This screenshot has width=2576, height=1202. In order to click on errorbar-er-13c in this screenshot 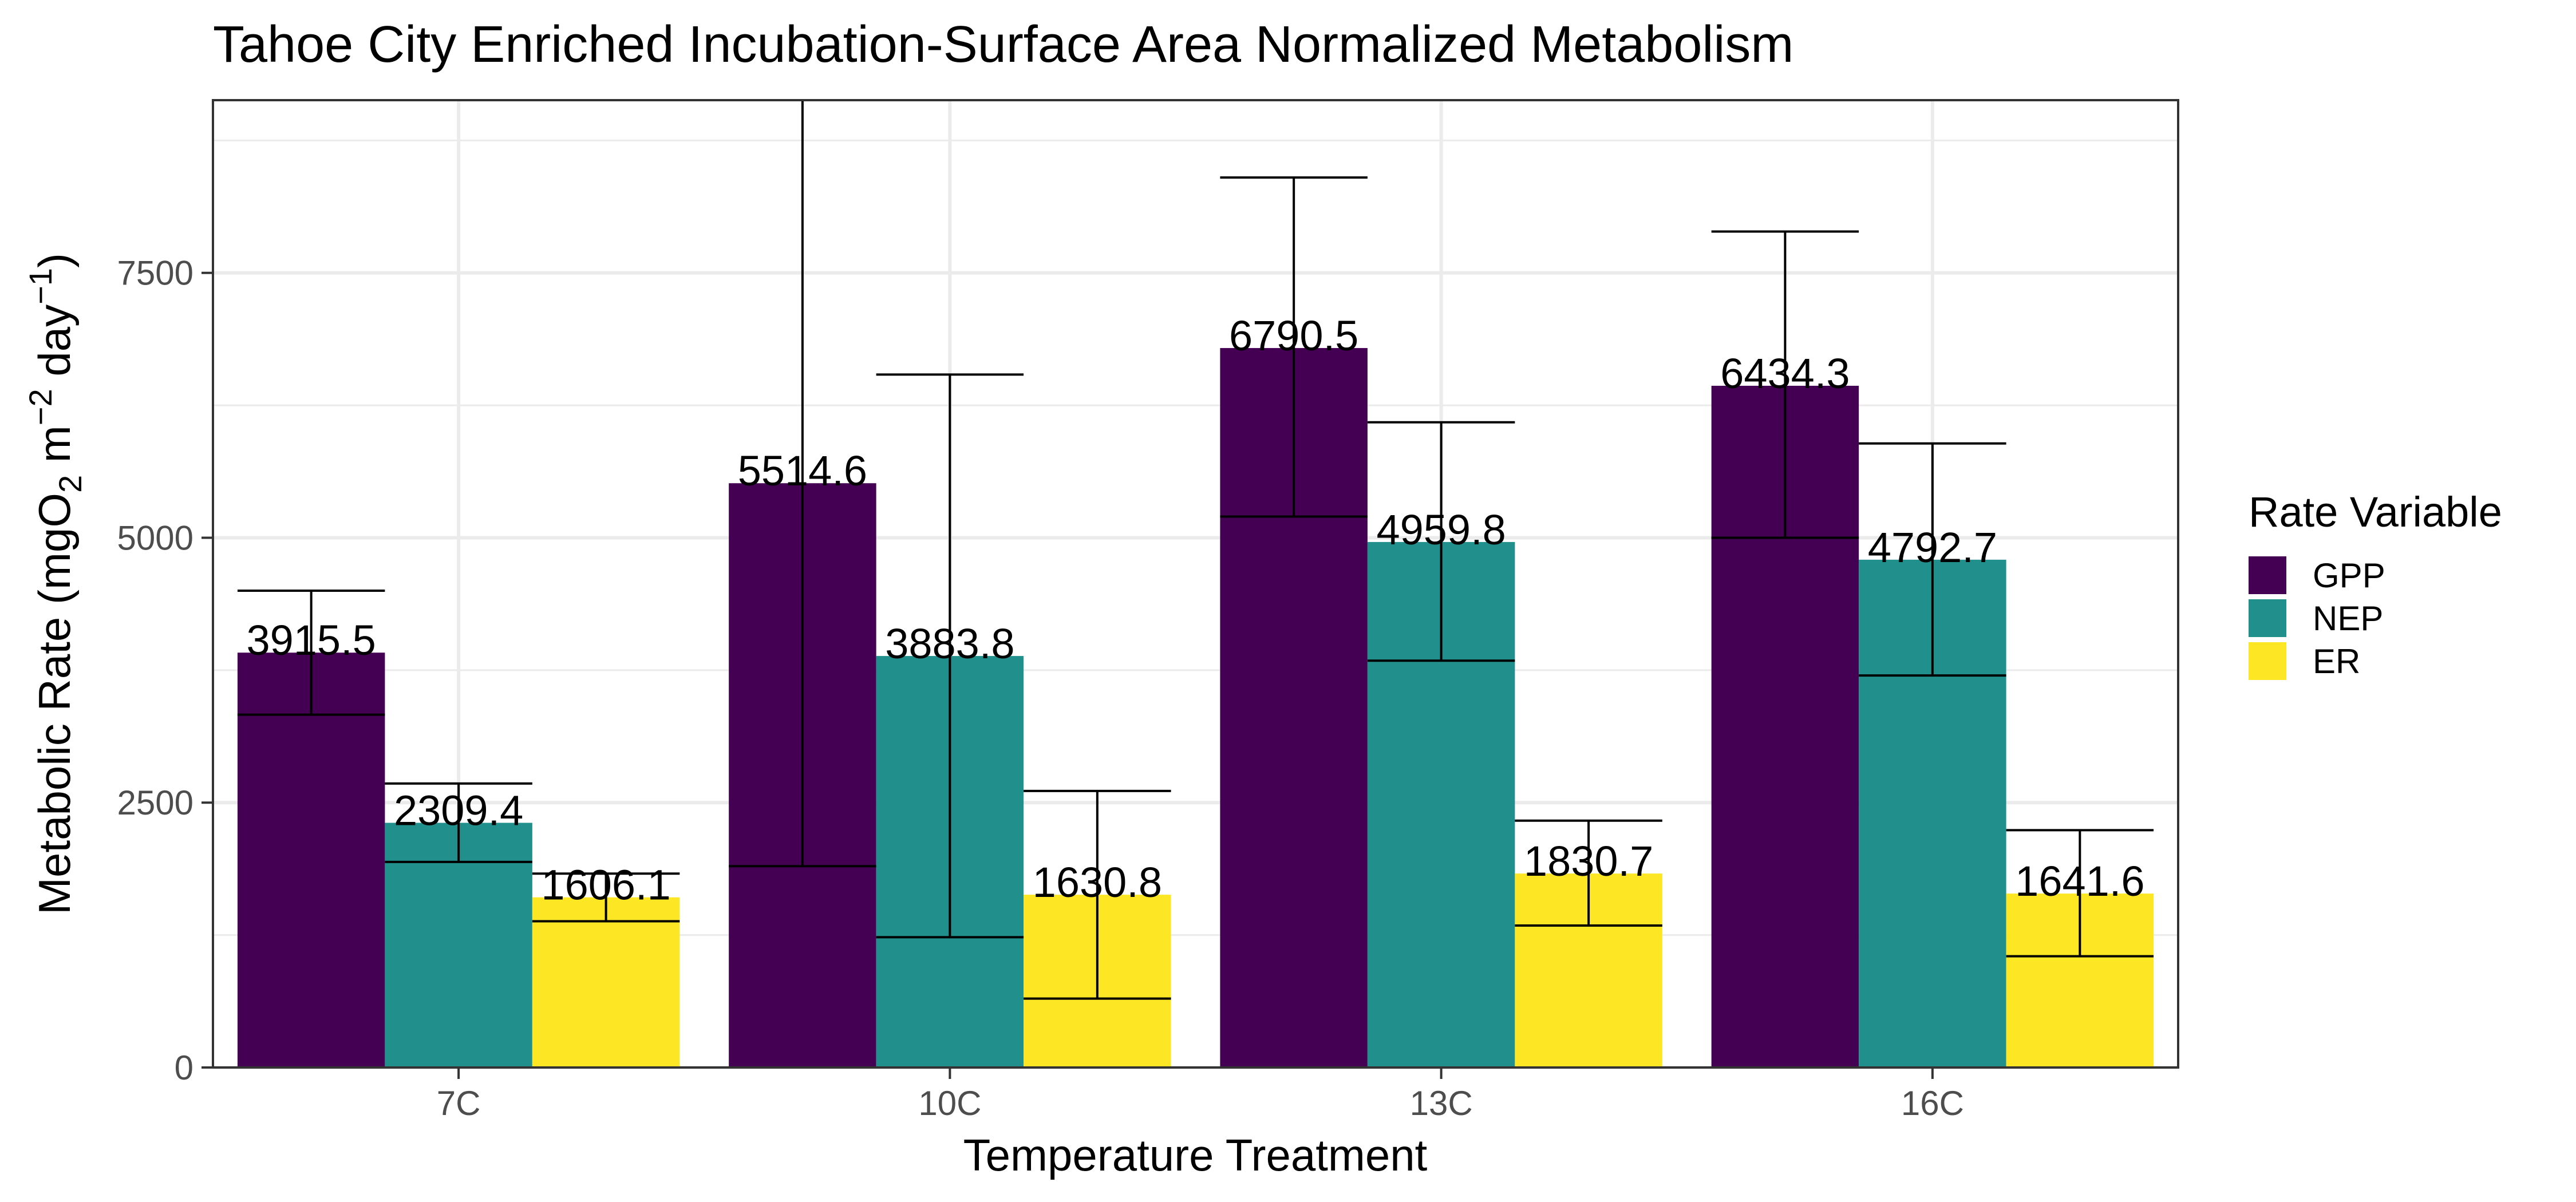, I will do `click(1588, 873)`.